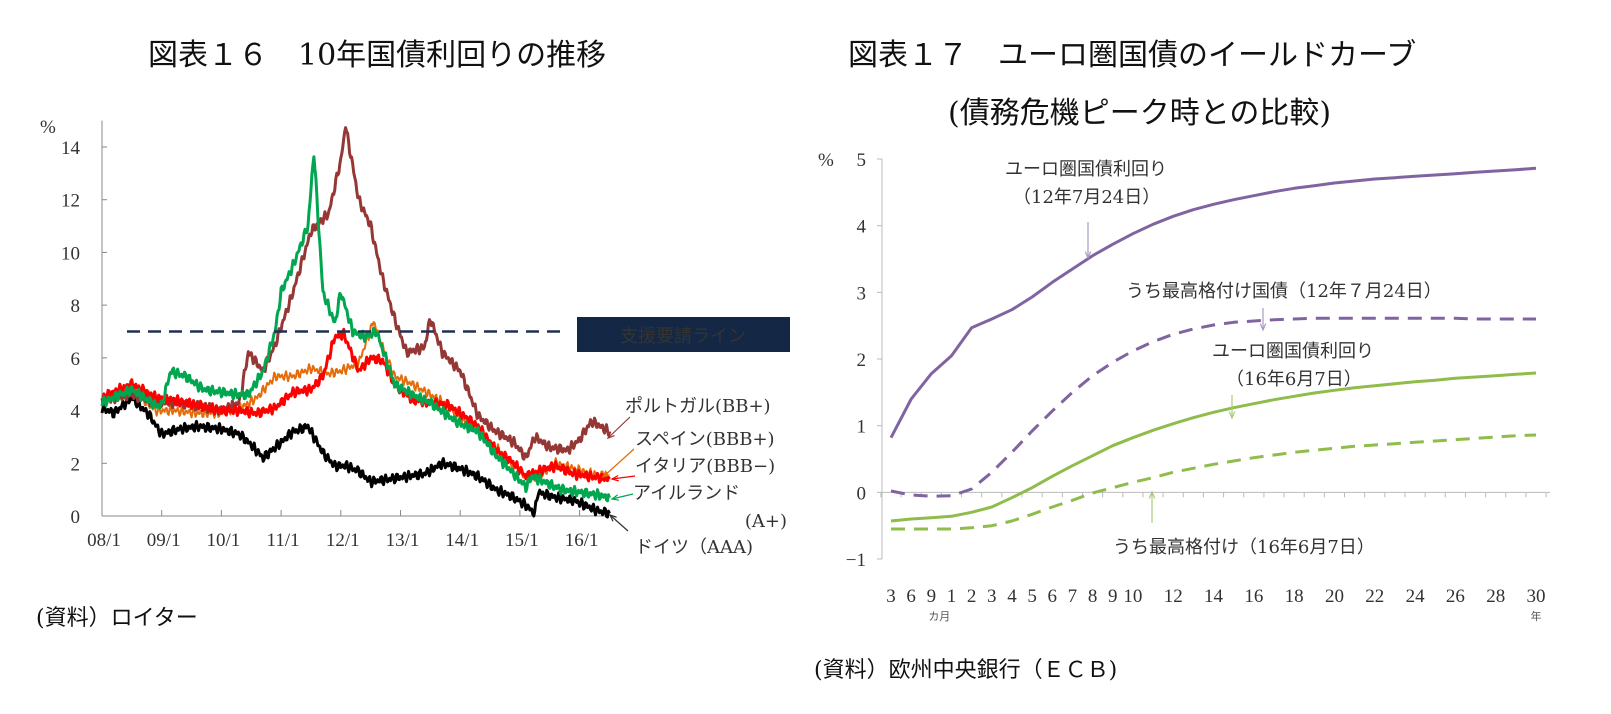  What do you see at coordinates (1495, 596) in the screenshot?
I see `x-tick-label: 28` at bounding box center [1495, 596].